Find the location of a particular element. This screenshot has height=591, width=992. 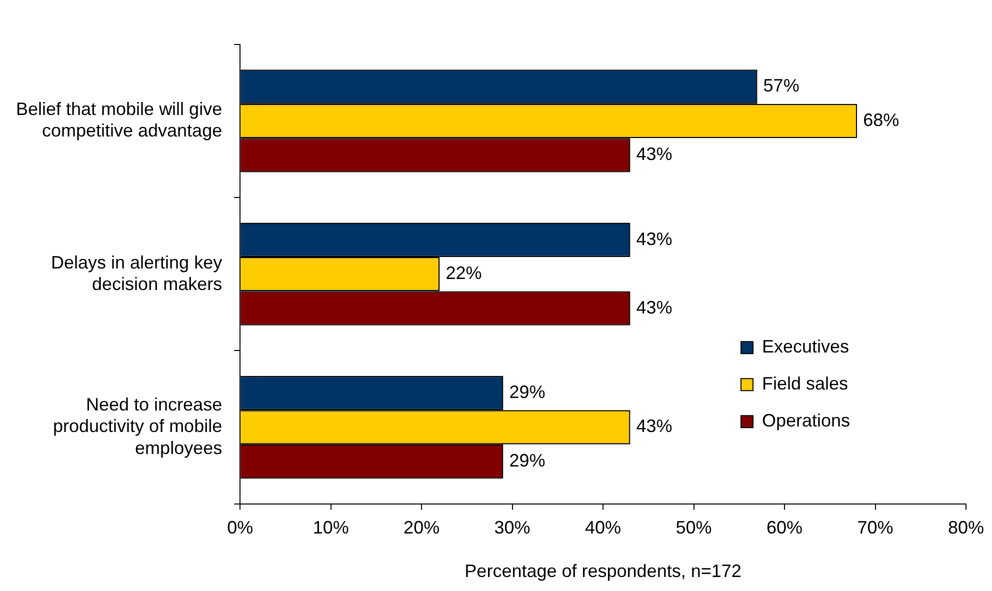

x-axis-title: Percentage of respondents, n=172 is located at coordinates (603, 571).